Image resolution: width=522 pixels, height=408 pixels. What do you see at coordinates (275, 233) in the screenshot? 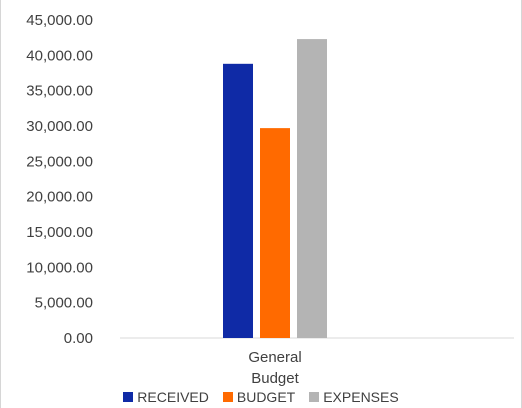
I see `bar-budget` at bounding box center [275, 233].